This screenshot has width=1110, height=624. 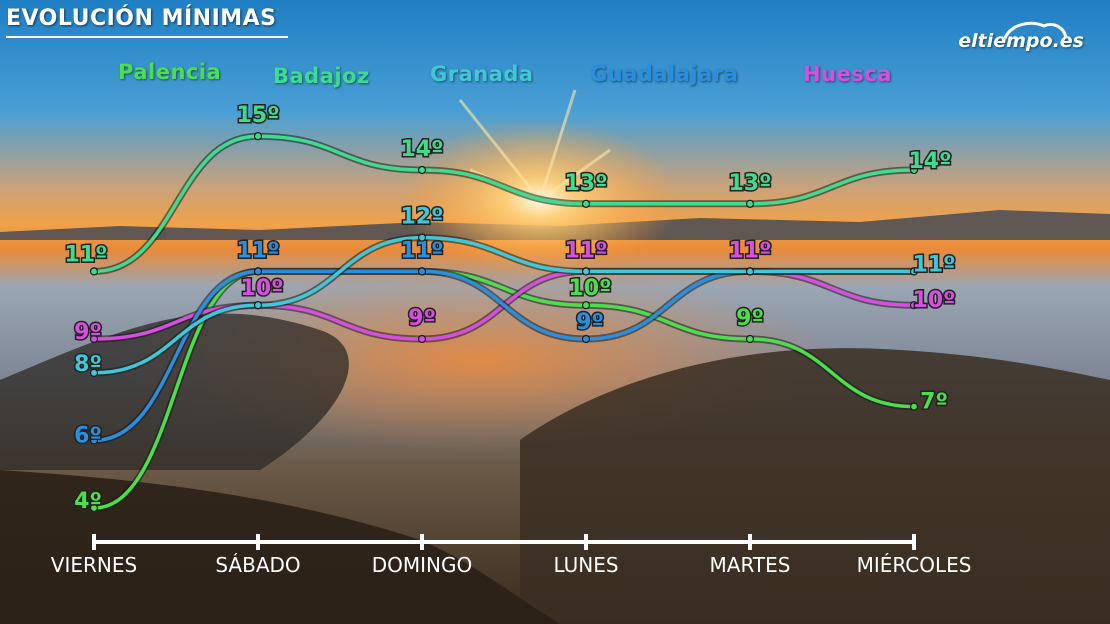 What do you see at coordinates (749, 183) in the screenshot?
I see `value-label-badajoz-4: 13º` at bounding box center [749, 183].